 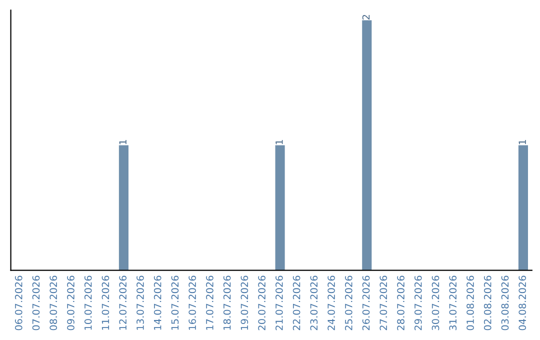 What do you see at coordinates (366, 17) in the screenshot?
I see `data-label: 2` at bounding box center [366, 17].